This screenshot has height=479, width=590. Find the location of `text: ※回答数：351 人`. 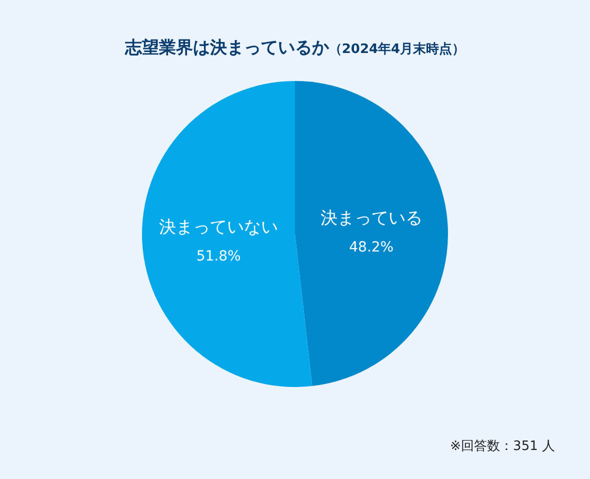

text: ※回答数：351 人 is located at coordinates (502, 446).